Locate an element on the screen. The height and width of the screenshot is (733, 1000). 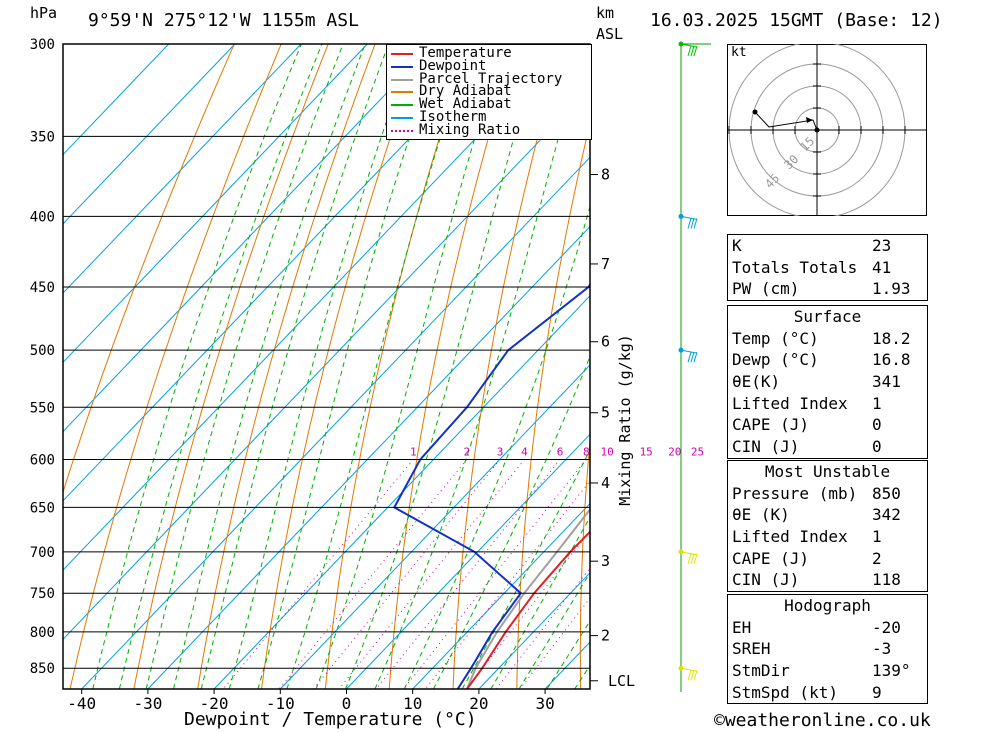
legend-item: Dry Adiabat is located at coordinates (489, 91).